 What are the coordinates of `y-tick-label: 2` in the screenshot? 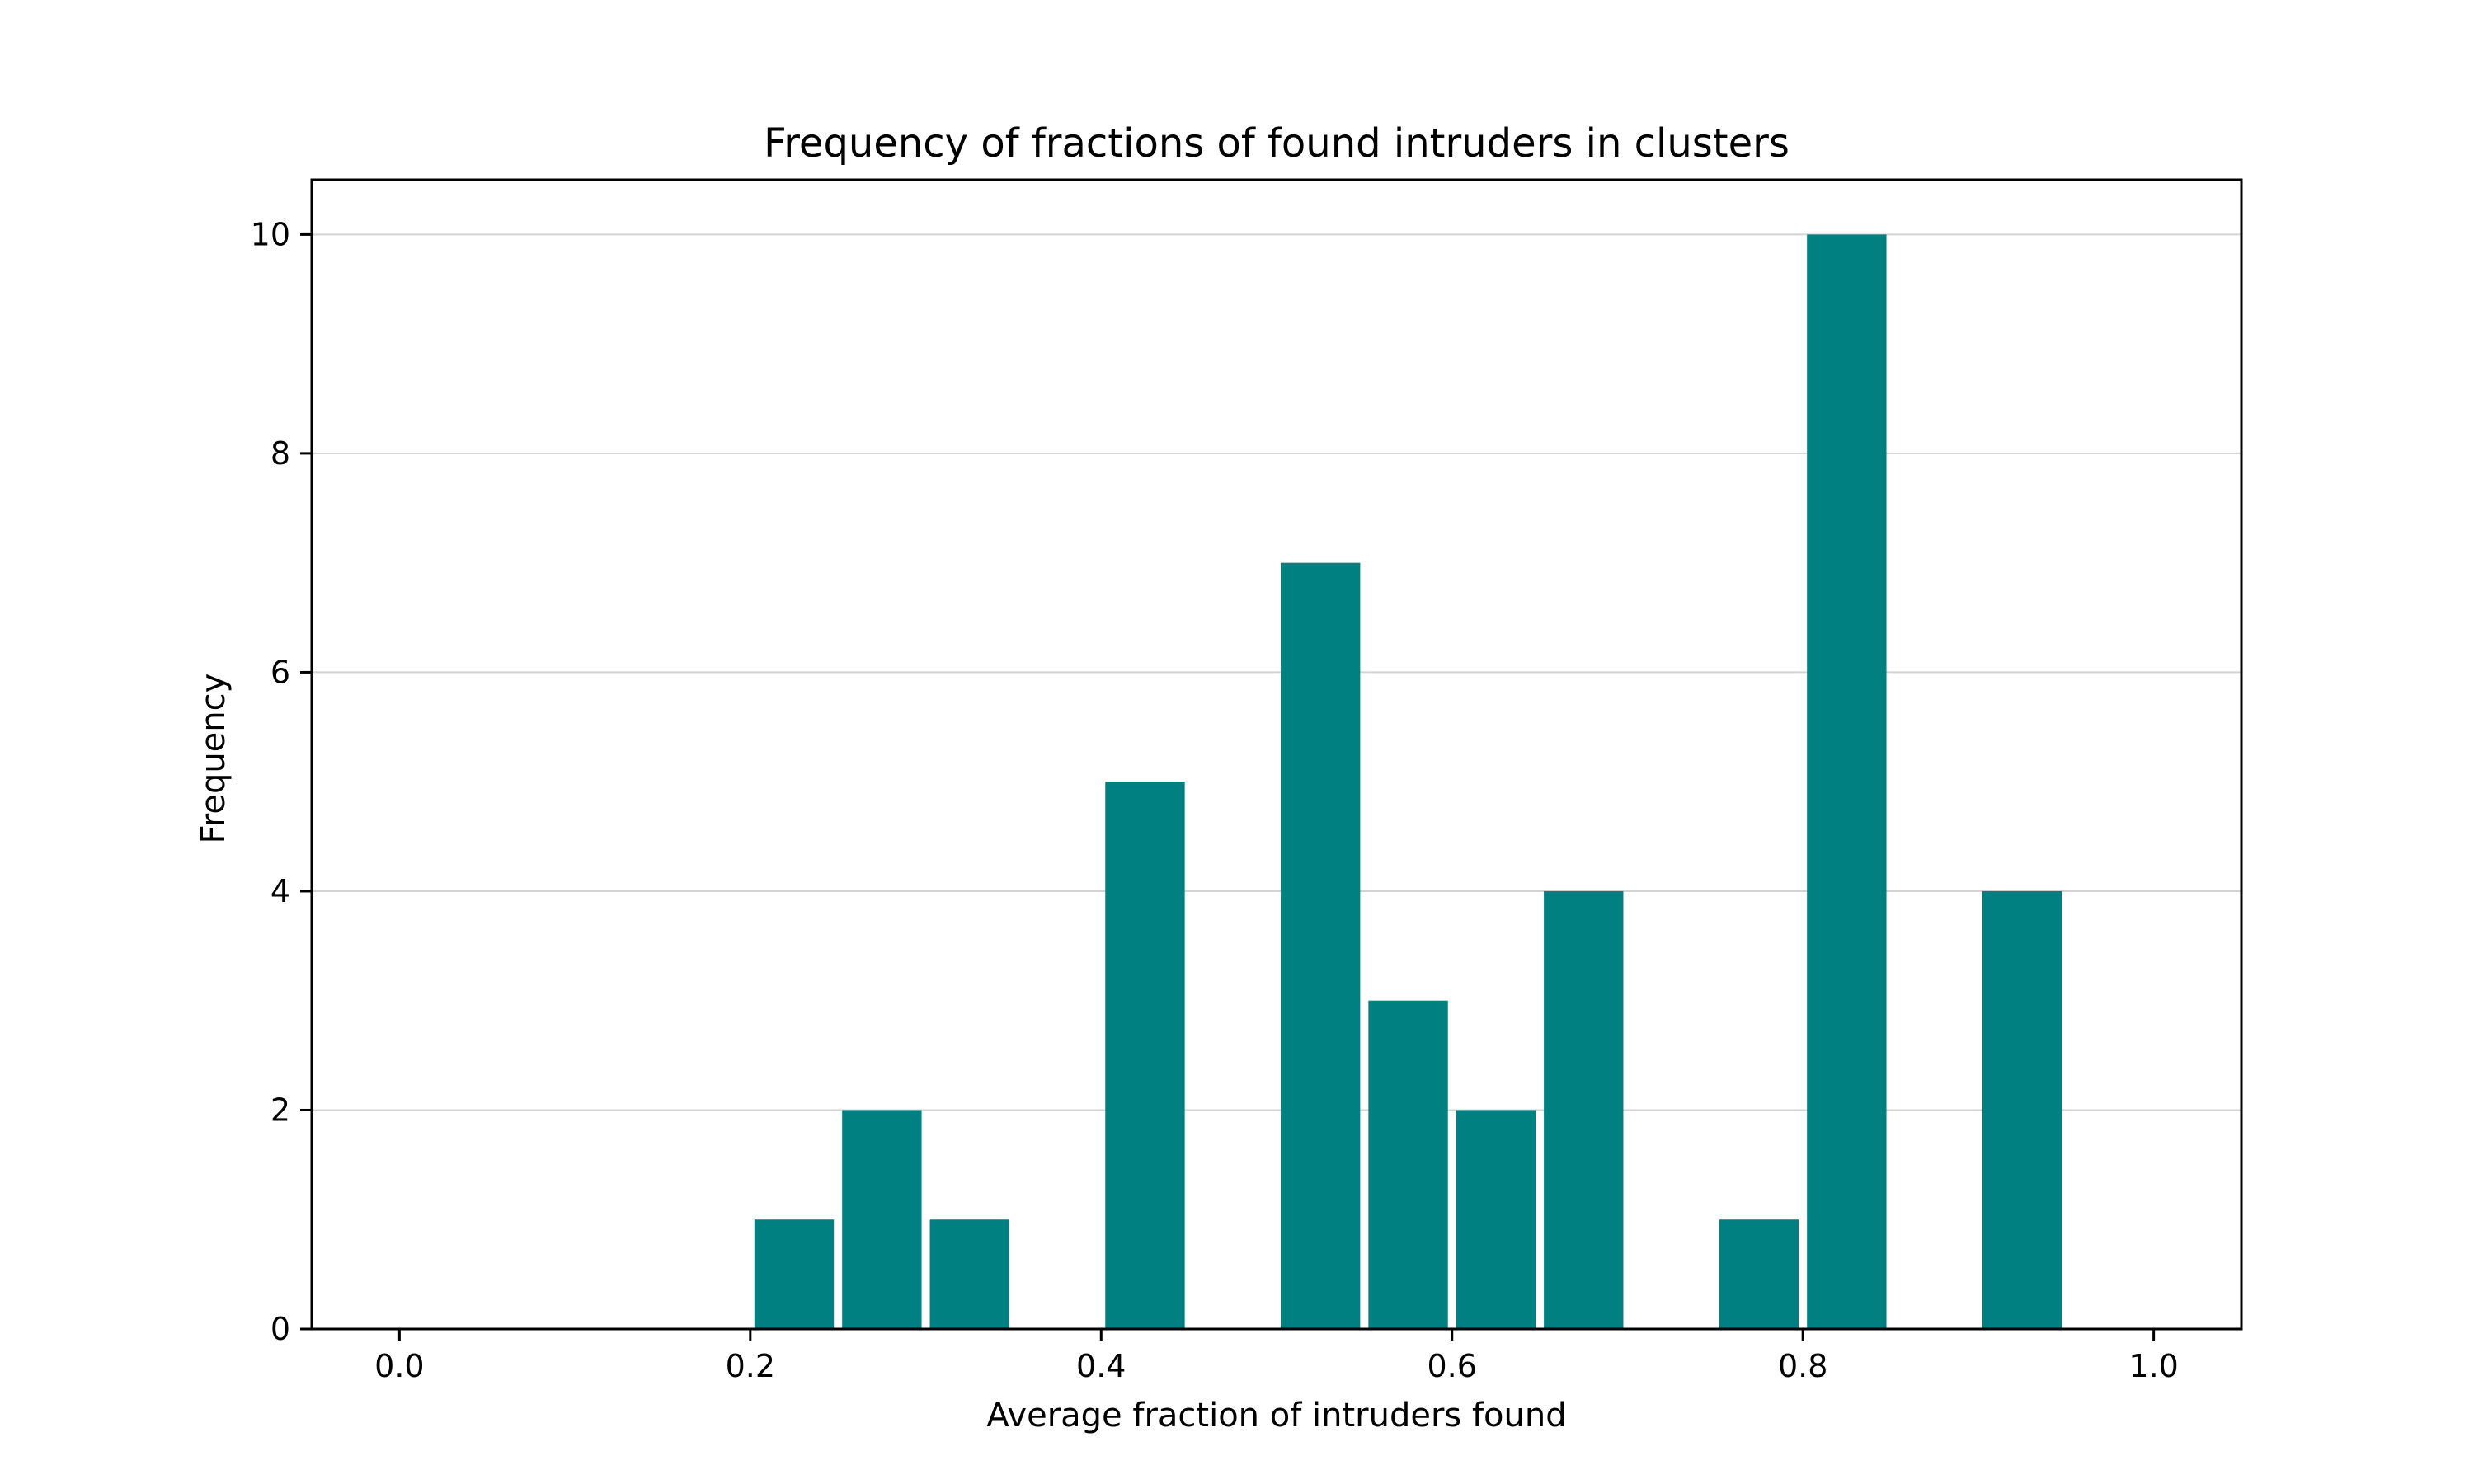 It's located at (280, 1110).